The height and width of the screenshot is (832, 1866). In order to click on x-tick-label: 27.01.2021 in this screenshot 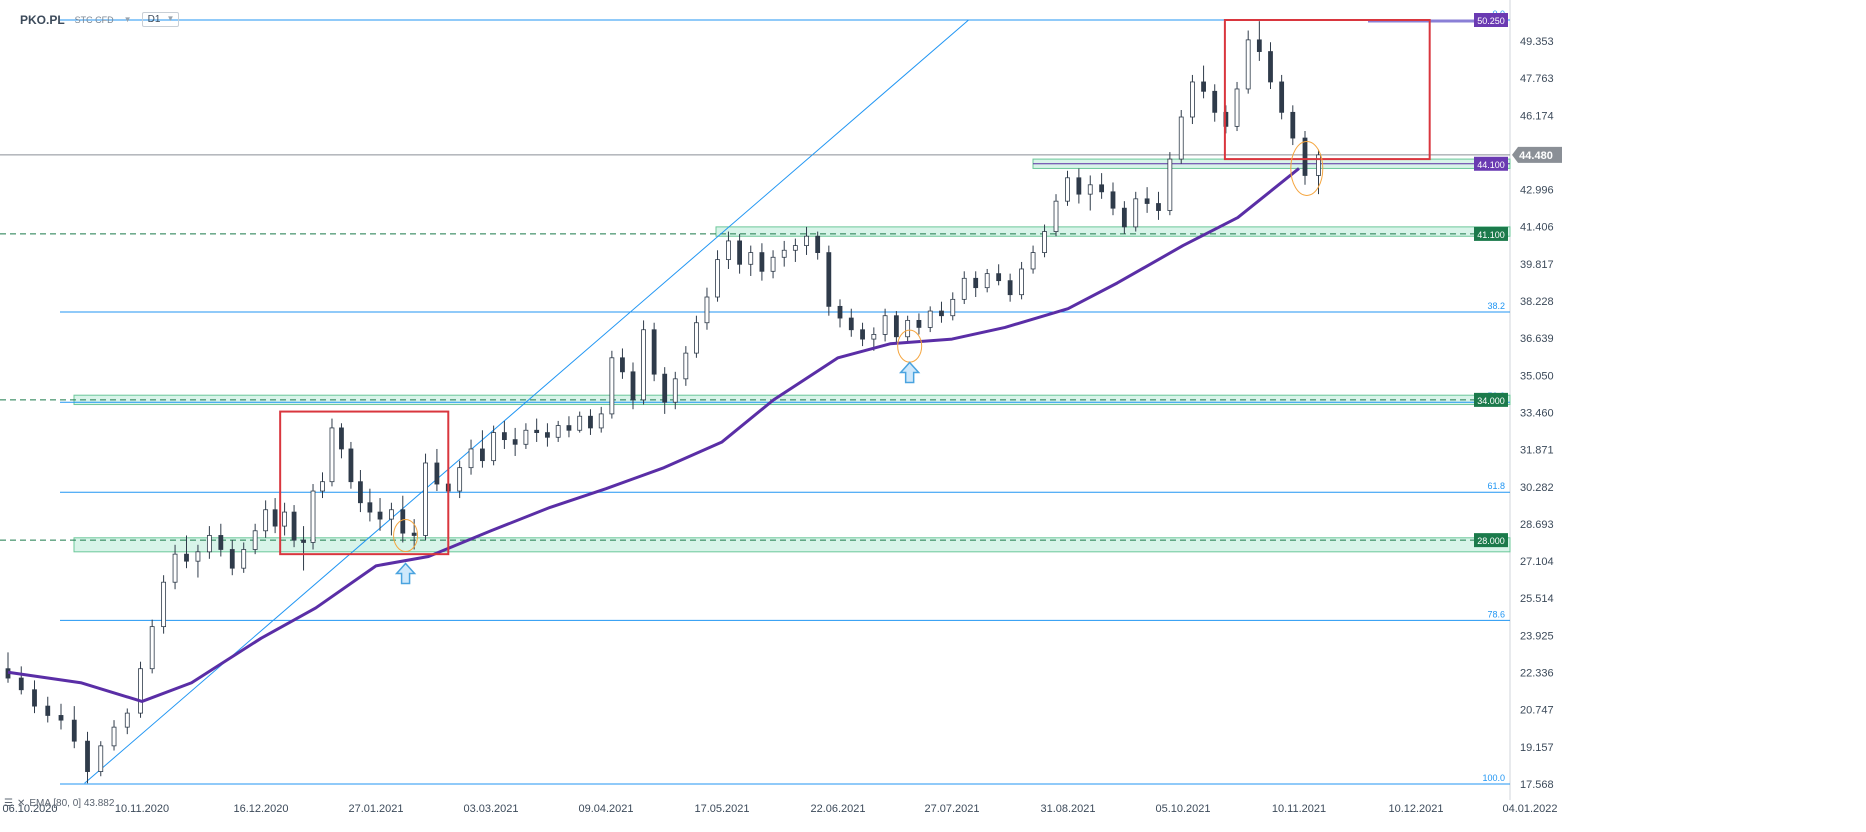, I will do `click(375, 809)`.